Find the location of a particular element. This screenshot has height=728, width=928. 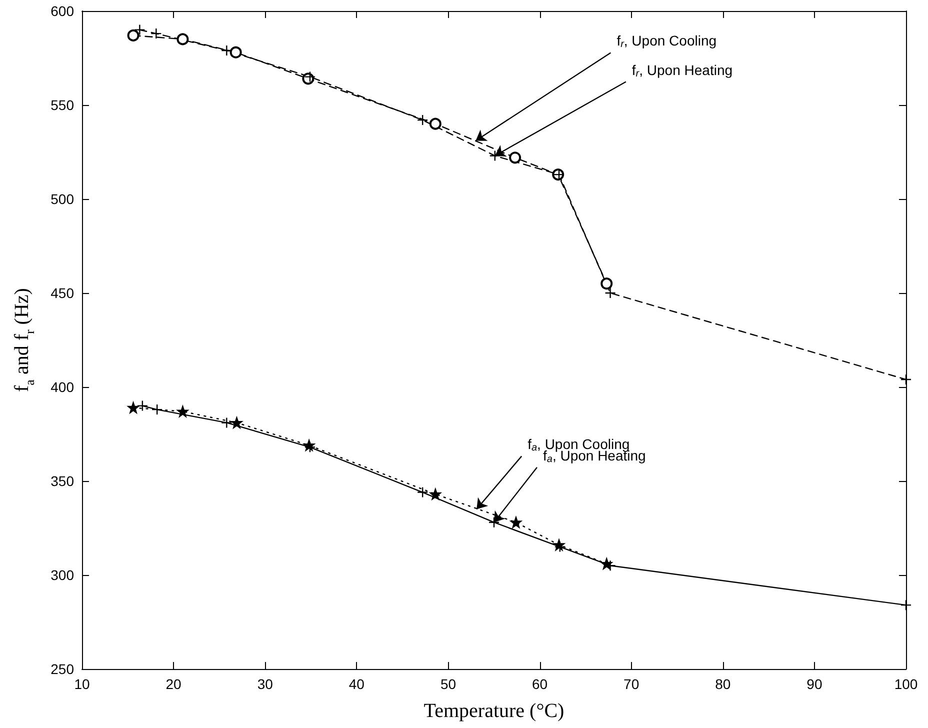

x-tick-label: 90 is located at coordinates (814, 684).